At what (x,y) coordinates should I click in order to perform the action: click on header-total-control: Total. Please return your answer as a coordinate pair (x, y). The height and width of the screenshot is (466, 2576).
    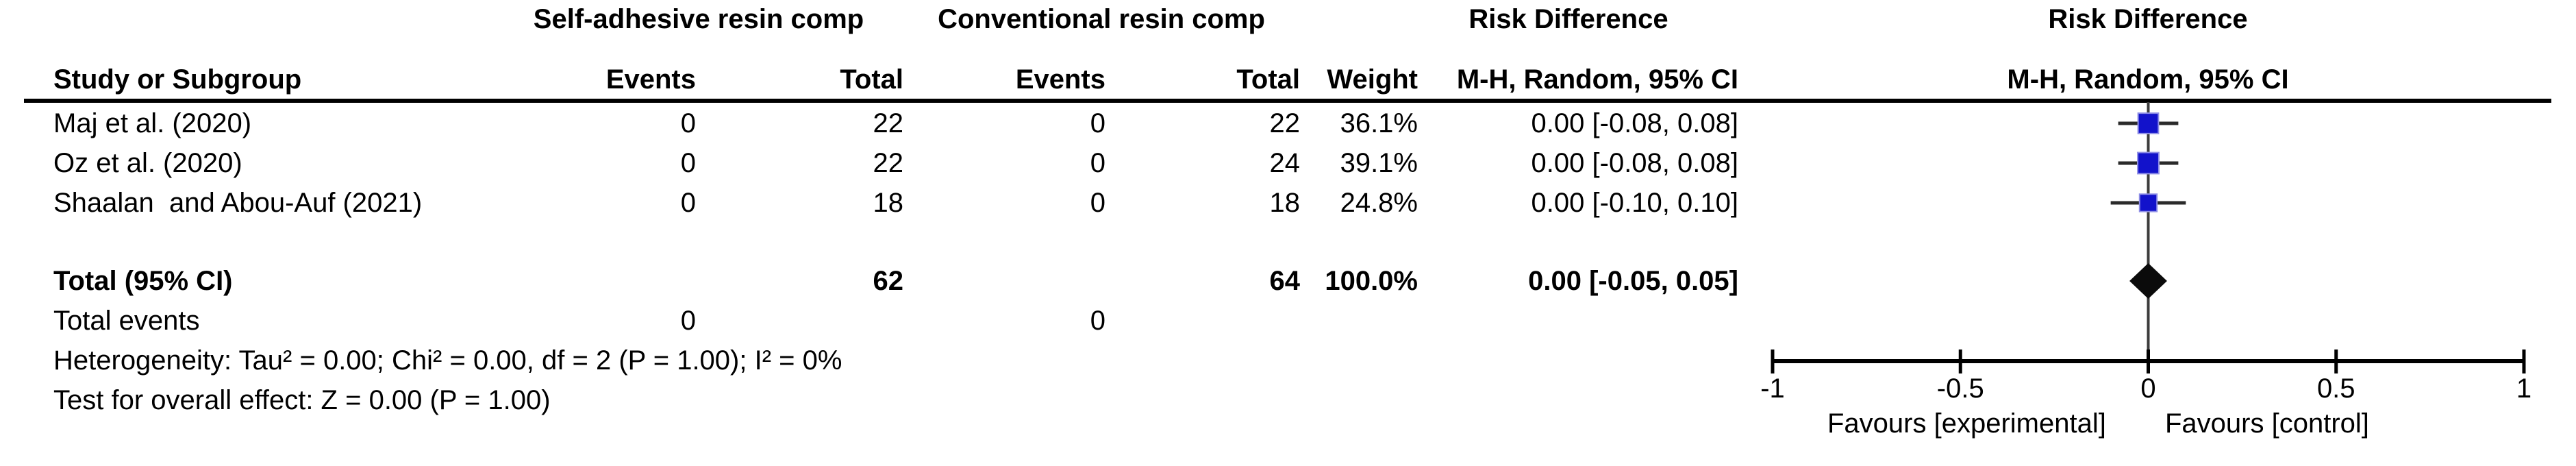
    Looking at the image, I should click on (1268, 79).